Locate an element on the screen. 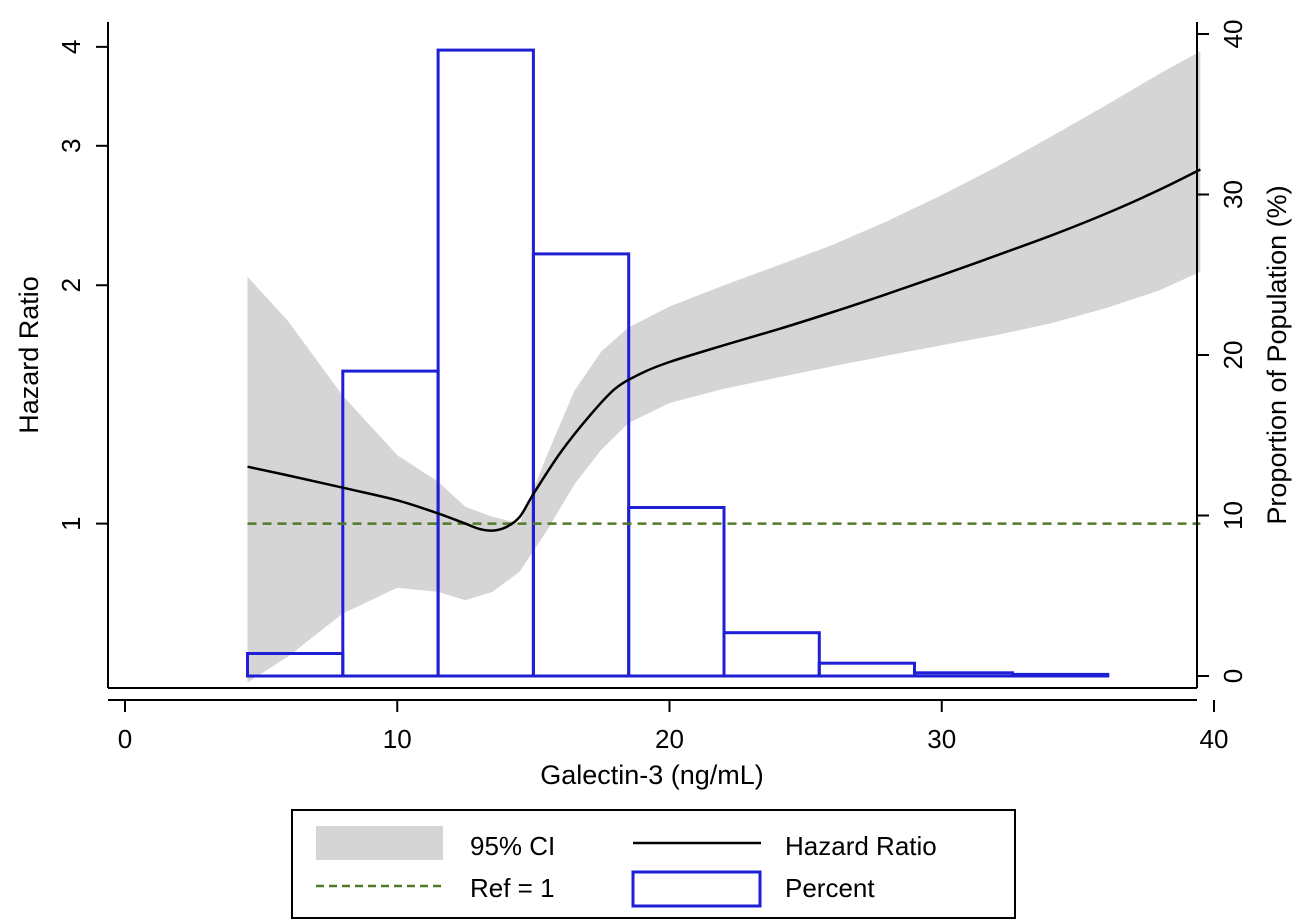 The width and height of the screenshot is (1306, 920). x-tick-label: 20 is located at coordinates (669, 739).